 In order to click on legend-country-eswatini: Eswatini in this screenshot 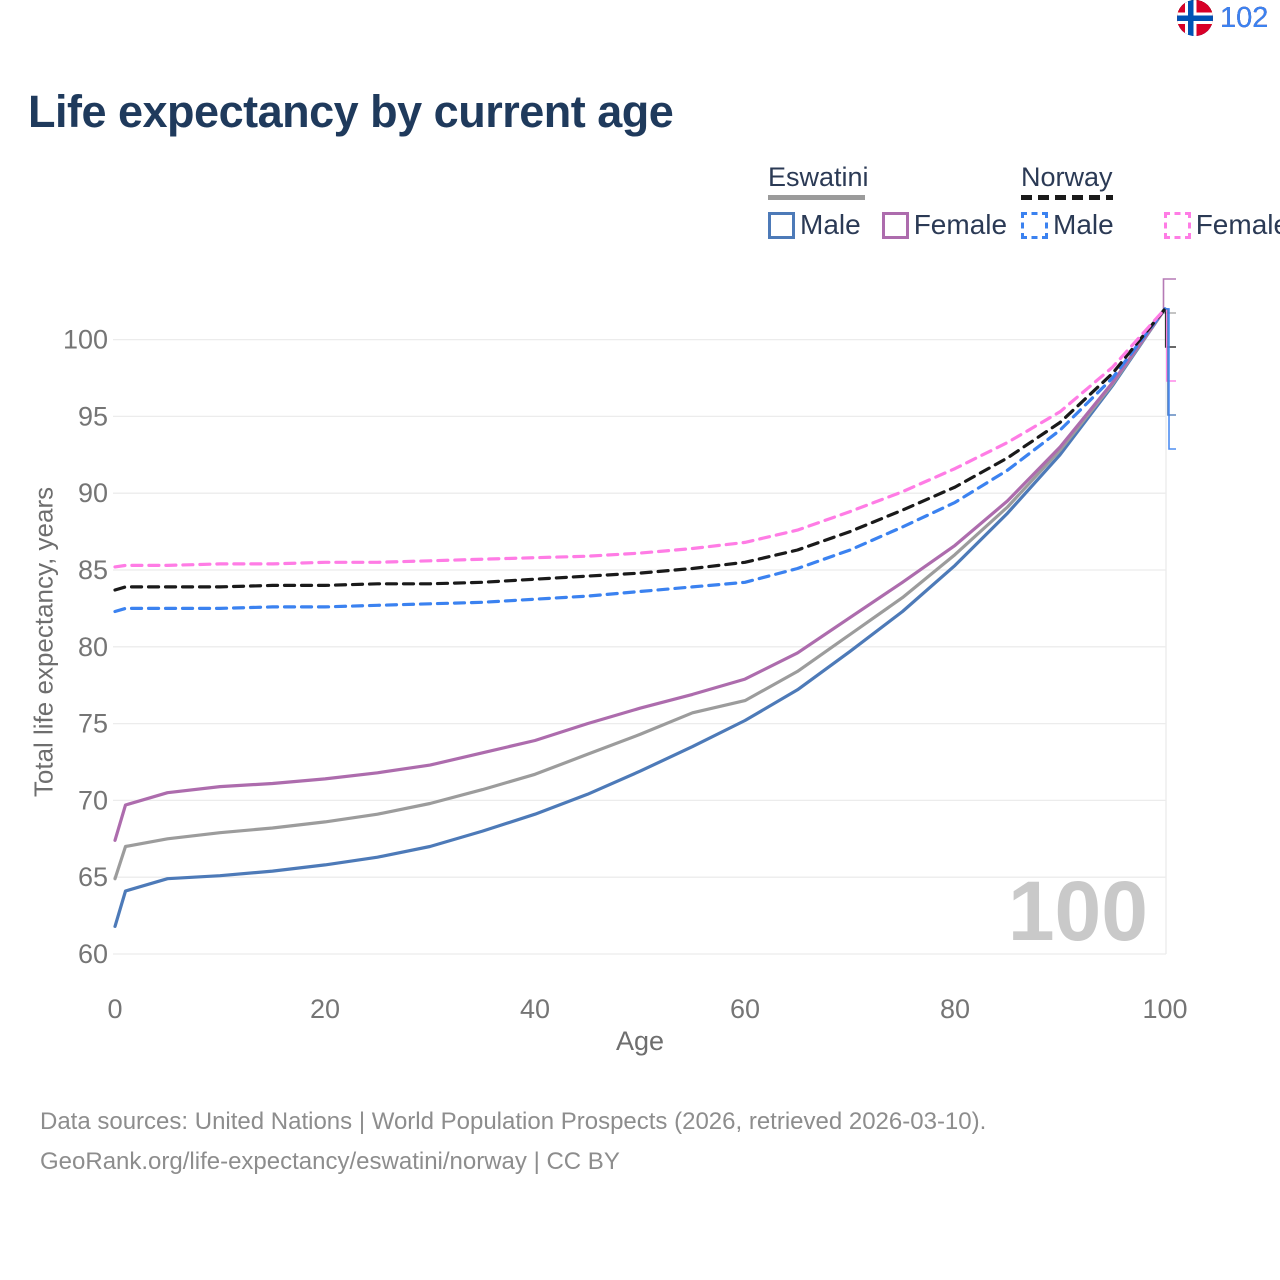, I will do `click(818, 177)`.